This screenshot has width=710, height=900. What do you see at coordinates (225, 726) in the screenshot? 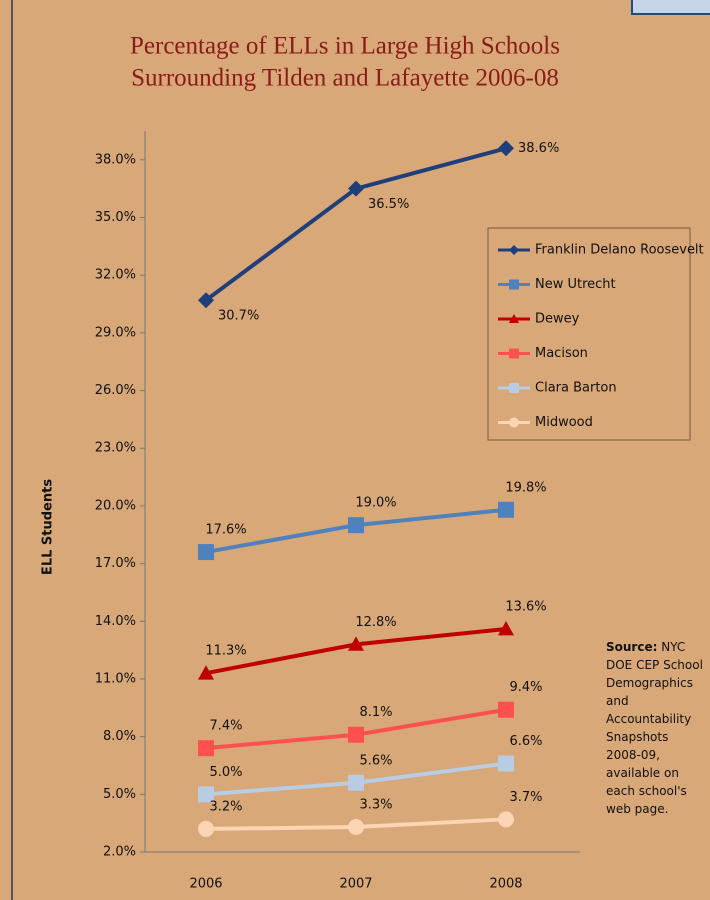
I see `data-label: 7.4%` at bounding box center [225, 726].